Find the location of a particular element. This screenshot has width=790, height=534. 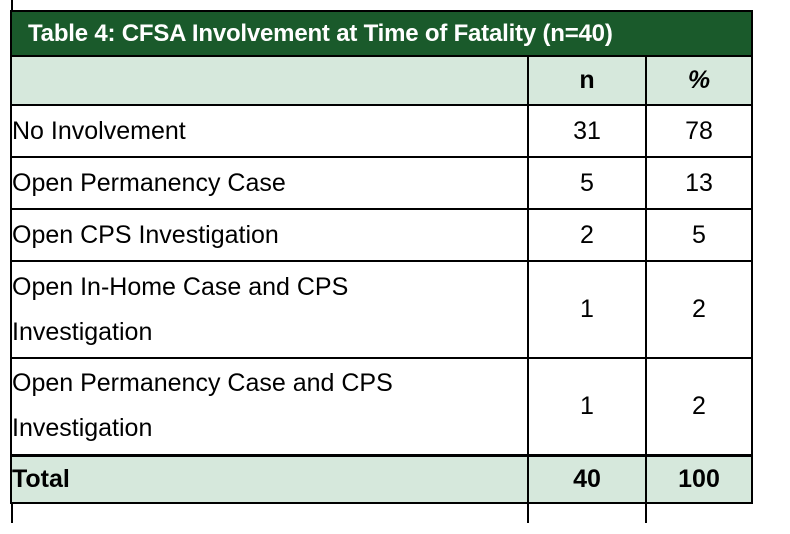

cell-n: 31 is located at coordinates (587, 131).